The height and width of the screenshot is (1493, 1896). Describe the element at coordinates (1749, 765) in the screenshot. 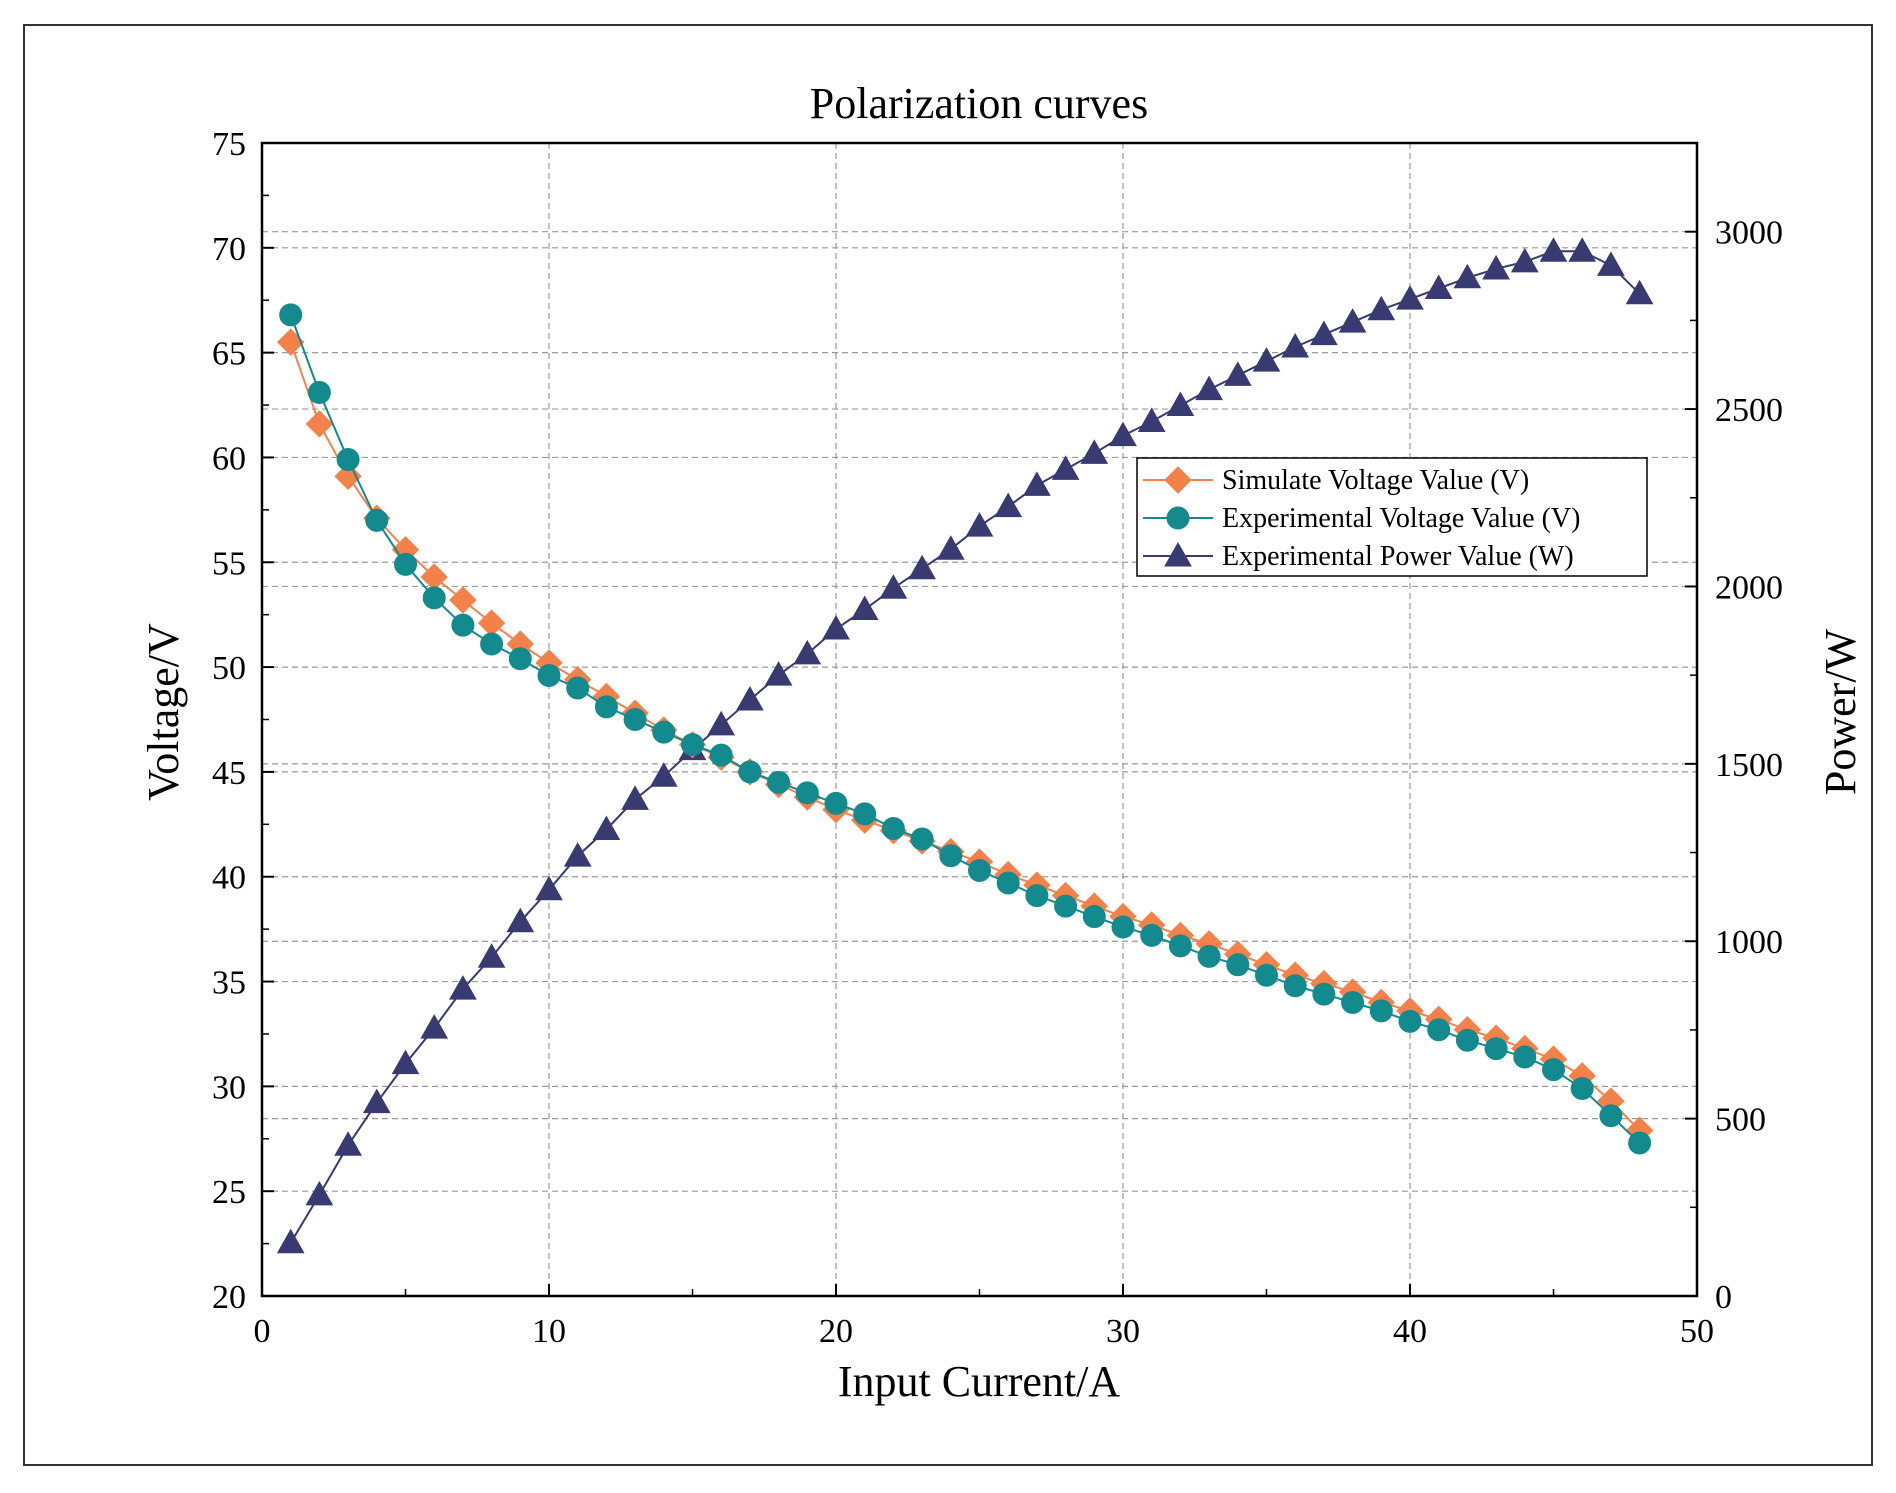

I see `y2-tick-label: 1500` at that location.